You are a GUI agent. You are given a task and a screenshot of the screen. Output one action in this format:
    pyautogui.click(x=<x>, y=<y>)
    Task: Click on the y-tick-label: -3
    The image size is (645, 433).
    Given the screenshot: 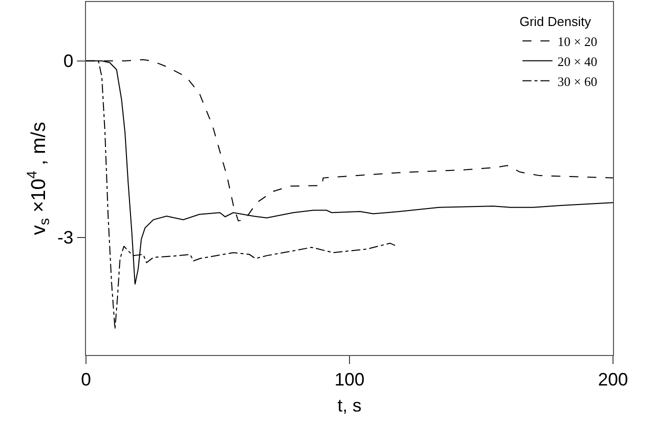 What is the action you would take?
    pyautogui.click(x=65, y=238)
    